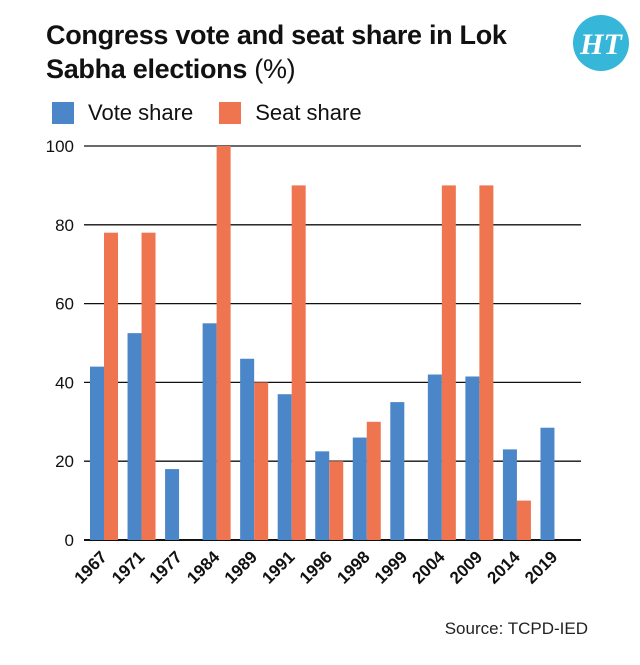  Describe the element at coordinates (541, 567) in the screenshot. I see `x-tick-label: 2019` at that location.